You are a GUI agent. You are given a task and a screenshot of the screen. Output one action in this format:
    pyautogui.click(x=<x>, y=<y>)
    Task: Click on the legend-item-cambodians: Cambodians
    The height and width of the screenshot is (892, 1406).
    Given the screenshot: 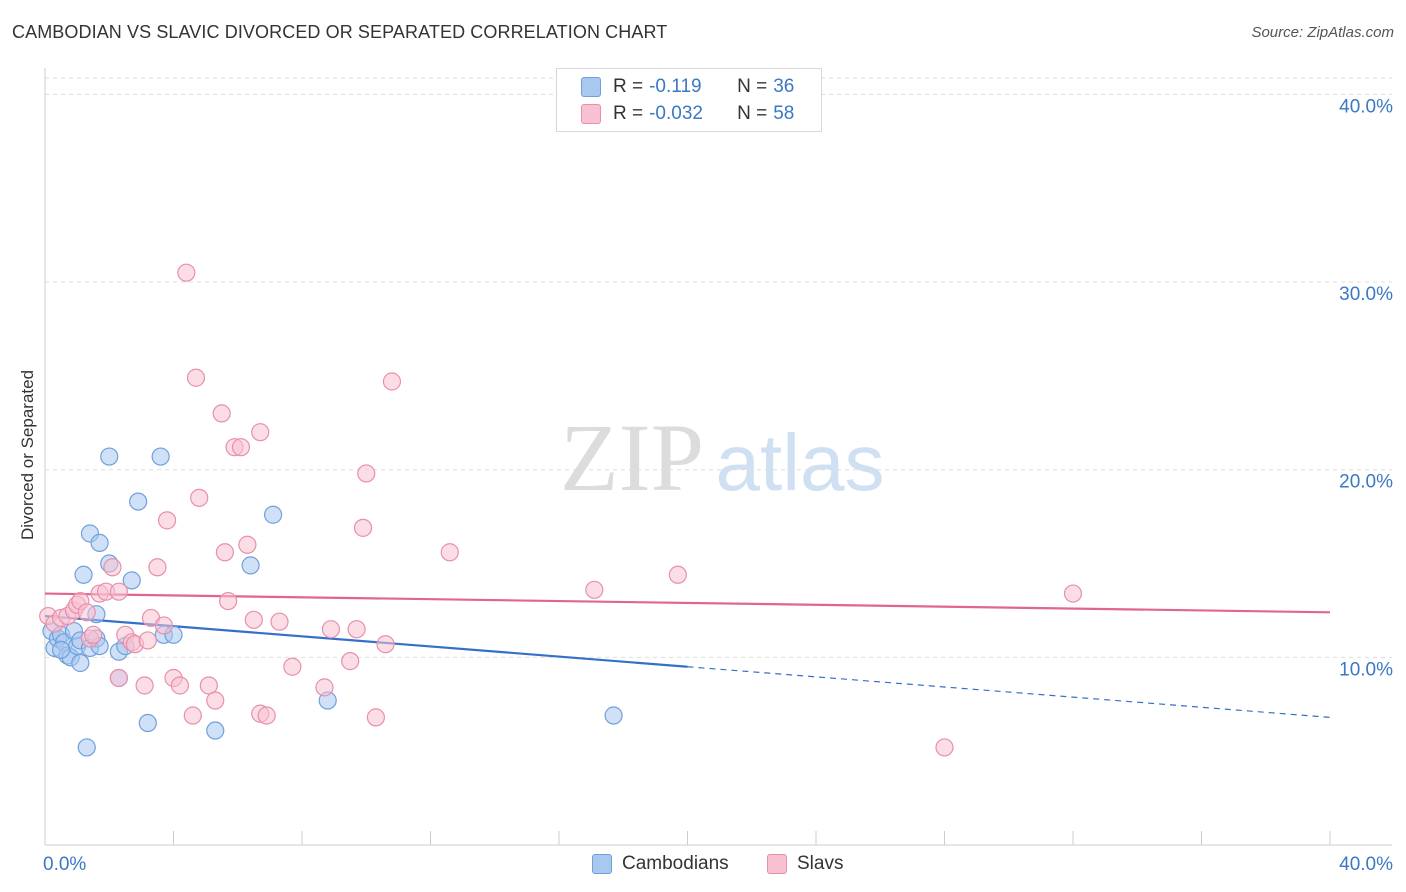 What is the action you would take?
    pyautogui.click(x=660, y=864)
    